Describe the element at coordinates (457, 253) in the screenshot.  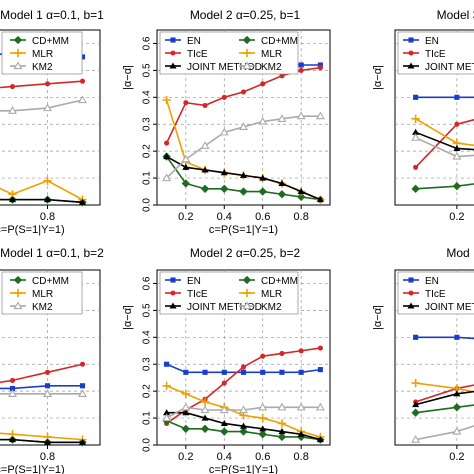
I see `chart-title: Mod` at that location.